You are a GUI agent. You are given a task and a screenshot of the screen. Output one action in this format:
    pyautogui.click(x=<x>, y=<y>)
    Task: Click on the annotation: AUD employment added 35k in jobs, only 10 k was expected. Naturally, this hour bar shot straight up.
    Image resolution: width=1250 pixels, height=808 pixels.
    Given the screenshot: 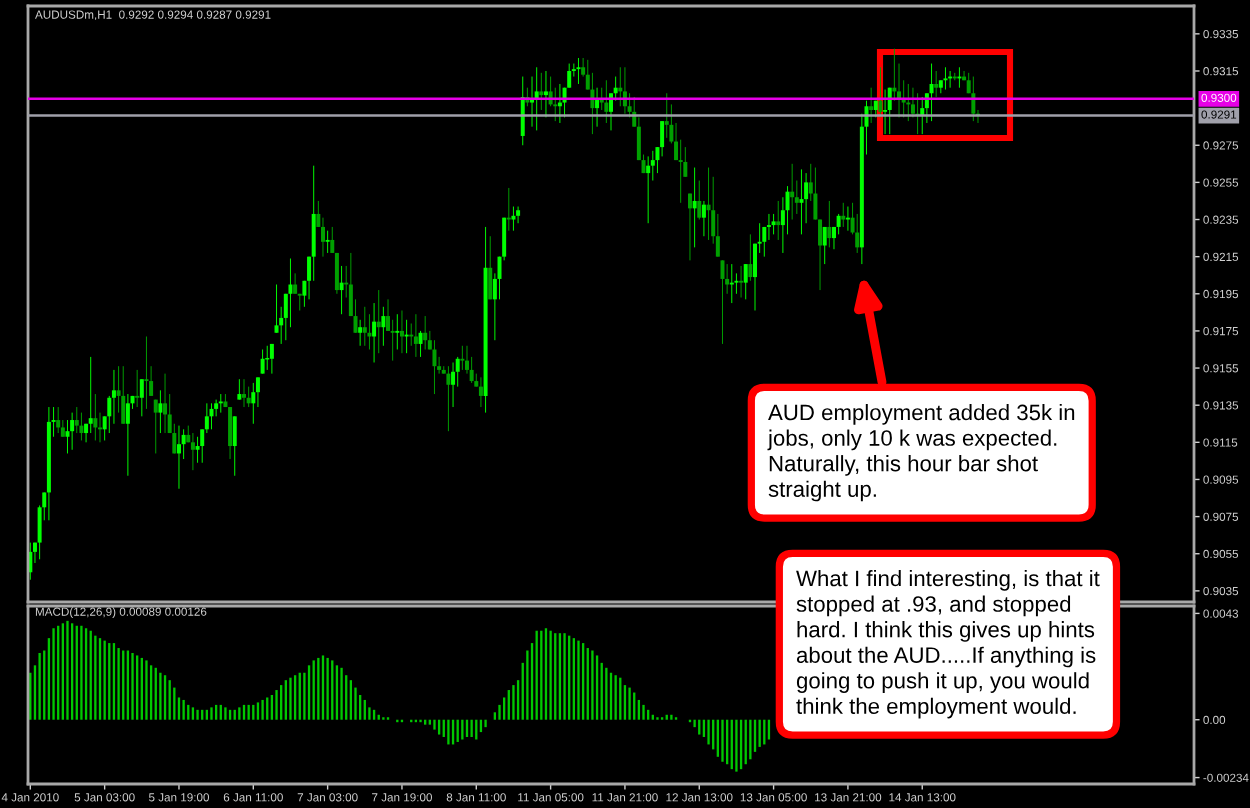 What is the action you would take?
    pyautogui.click(x=921, y=453)
    